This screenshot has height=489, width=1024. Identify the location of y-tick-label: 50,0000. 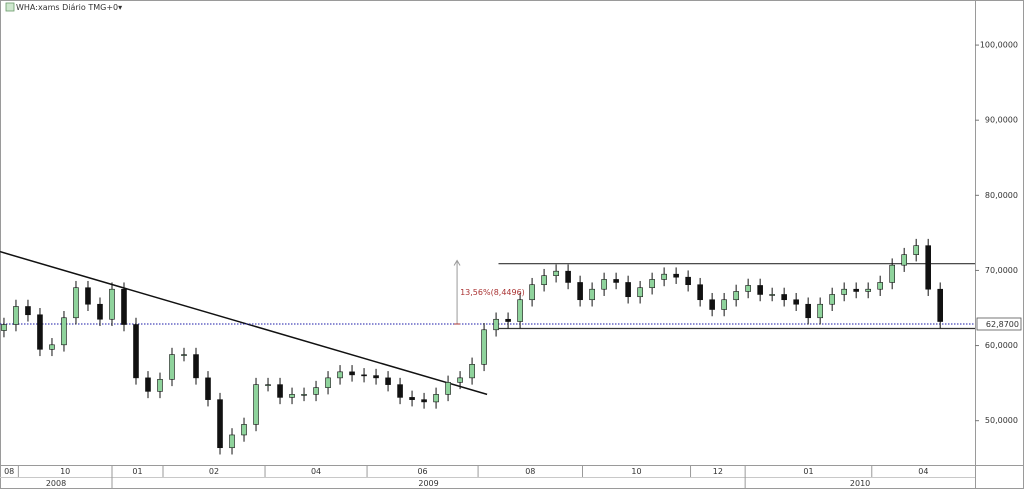
(1001, 420).